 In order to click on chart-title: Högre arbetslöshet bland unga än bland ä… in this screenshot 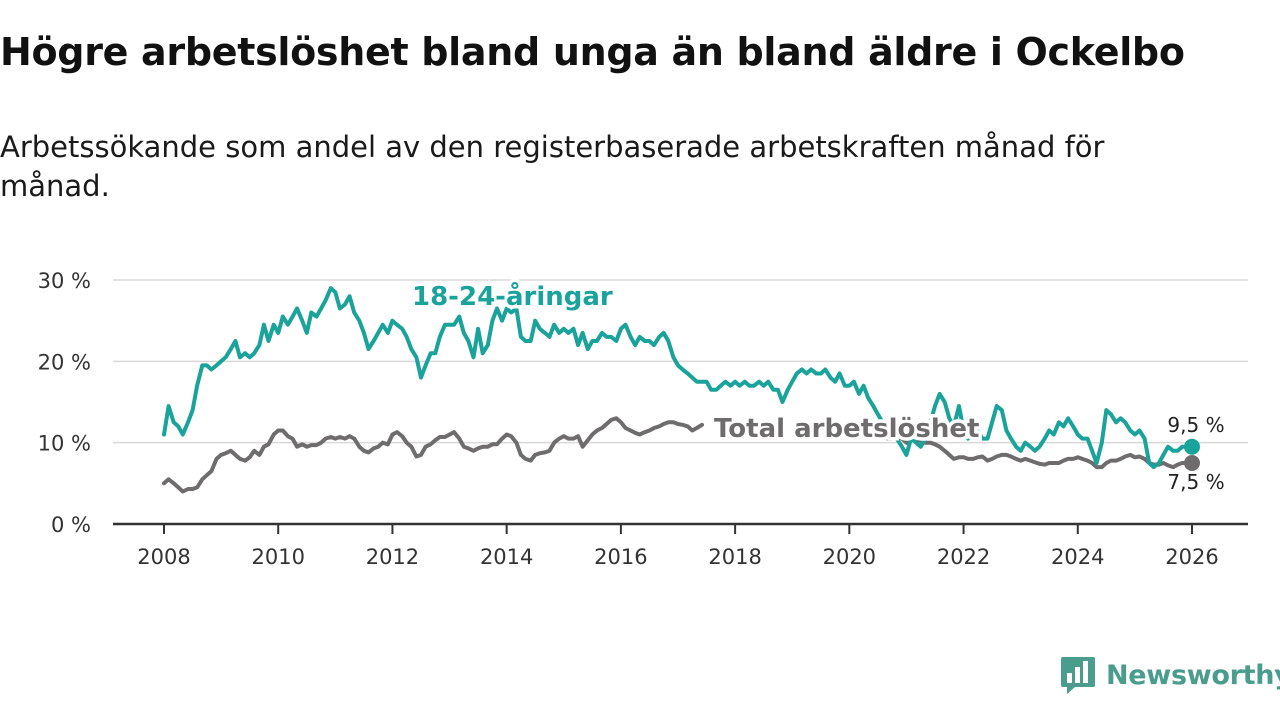, I will do `click(592, 52)`.